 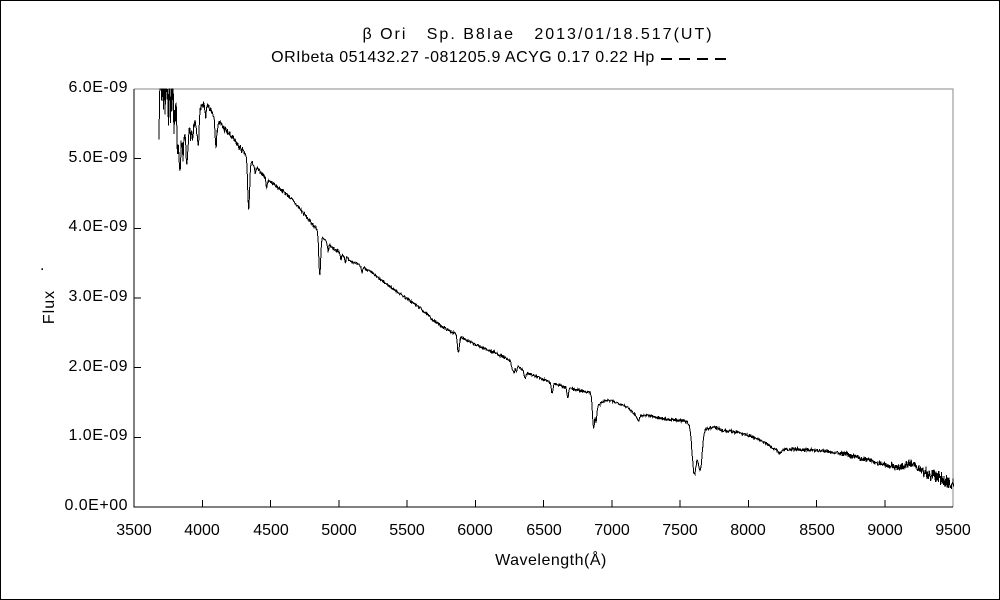 I want to click on y-tick-label: 5.0E-09, so click(x=98, y=157).